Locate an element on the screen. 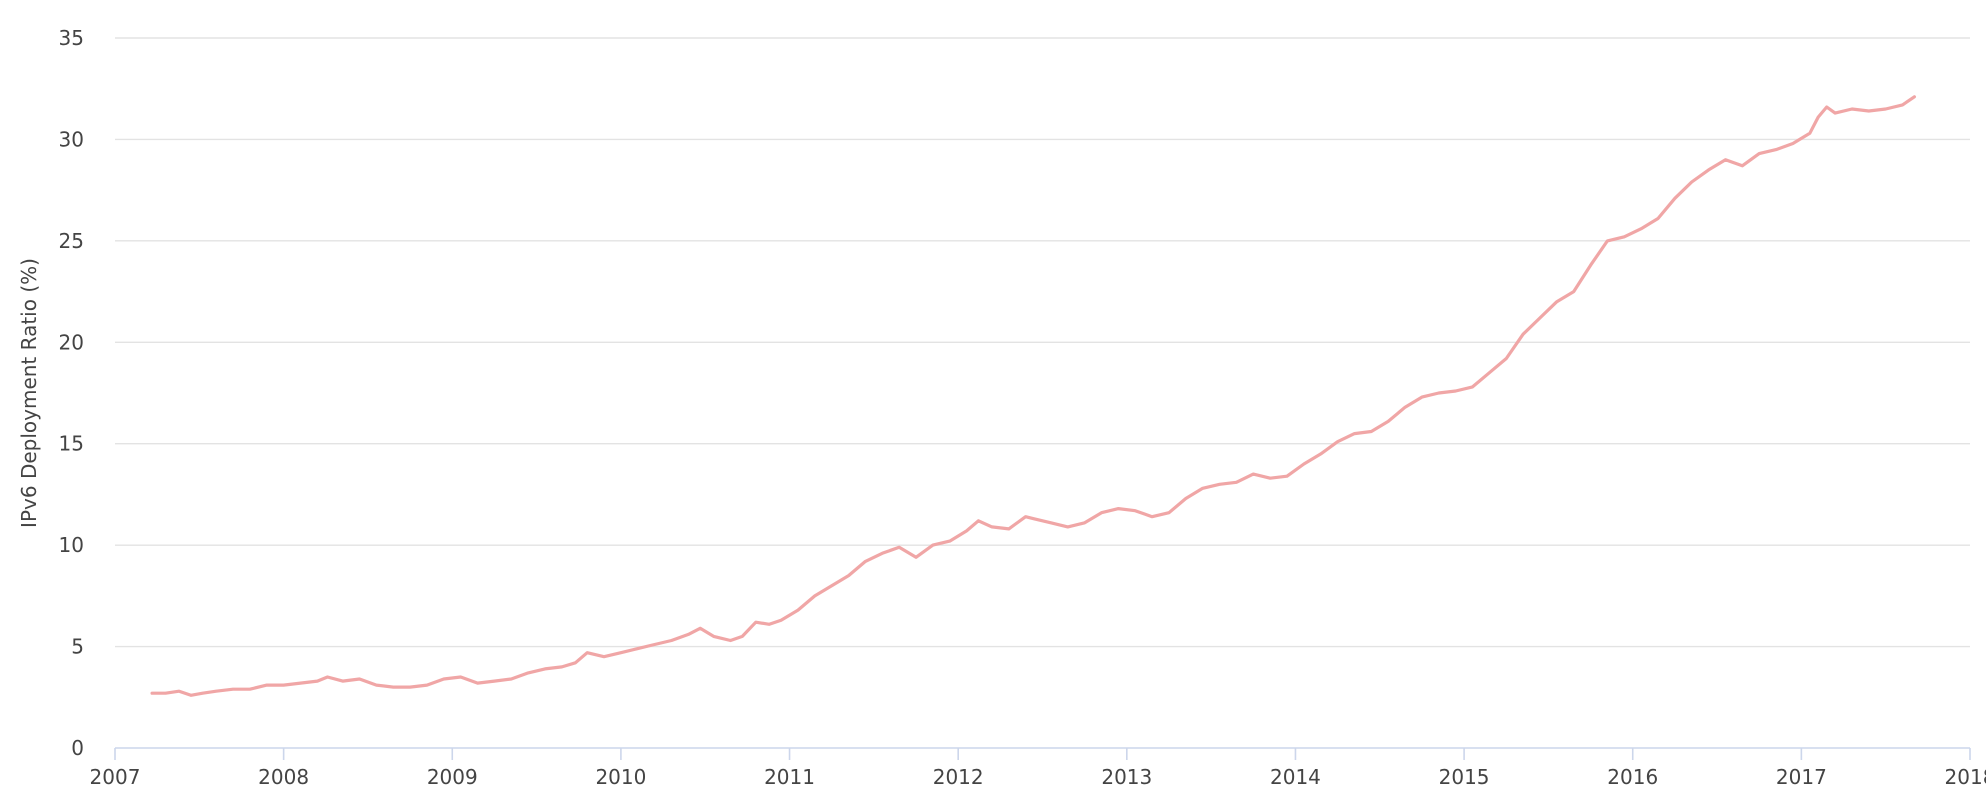 The height and width of the screenshot is (810, 1986). y-tick-label: 25 is located at coordinates (71, 241).